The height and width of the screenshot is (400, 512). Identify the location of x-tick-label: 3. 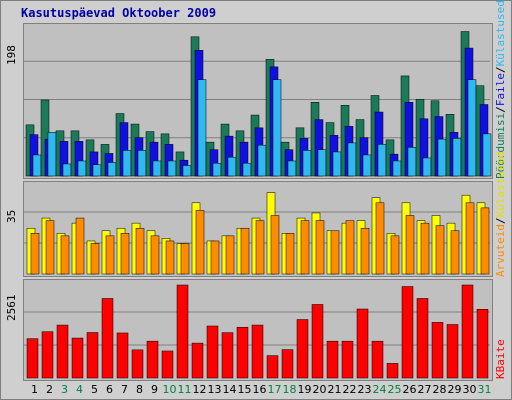
(64, 389).